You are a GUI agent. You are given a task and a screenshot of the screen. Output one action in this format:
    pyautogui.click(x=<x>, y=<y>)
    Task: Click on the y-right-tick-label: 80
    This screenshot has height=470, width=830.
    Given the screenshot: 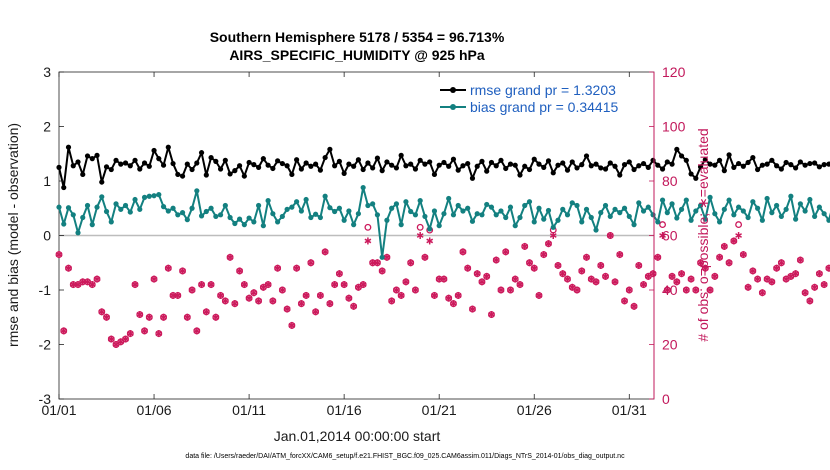 What is the action you would take?
    pyautogui.click(x=670, y=181)
    